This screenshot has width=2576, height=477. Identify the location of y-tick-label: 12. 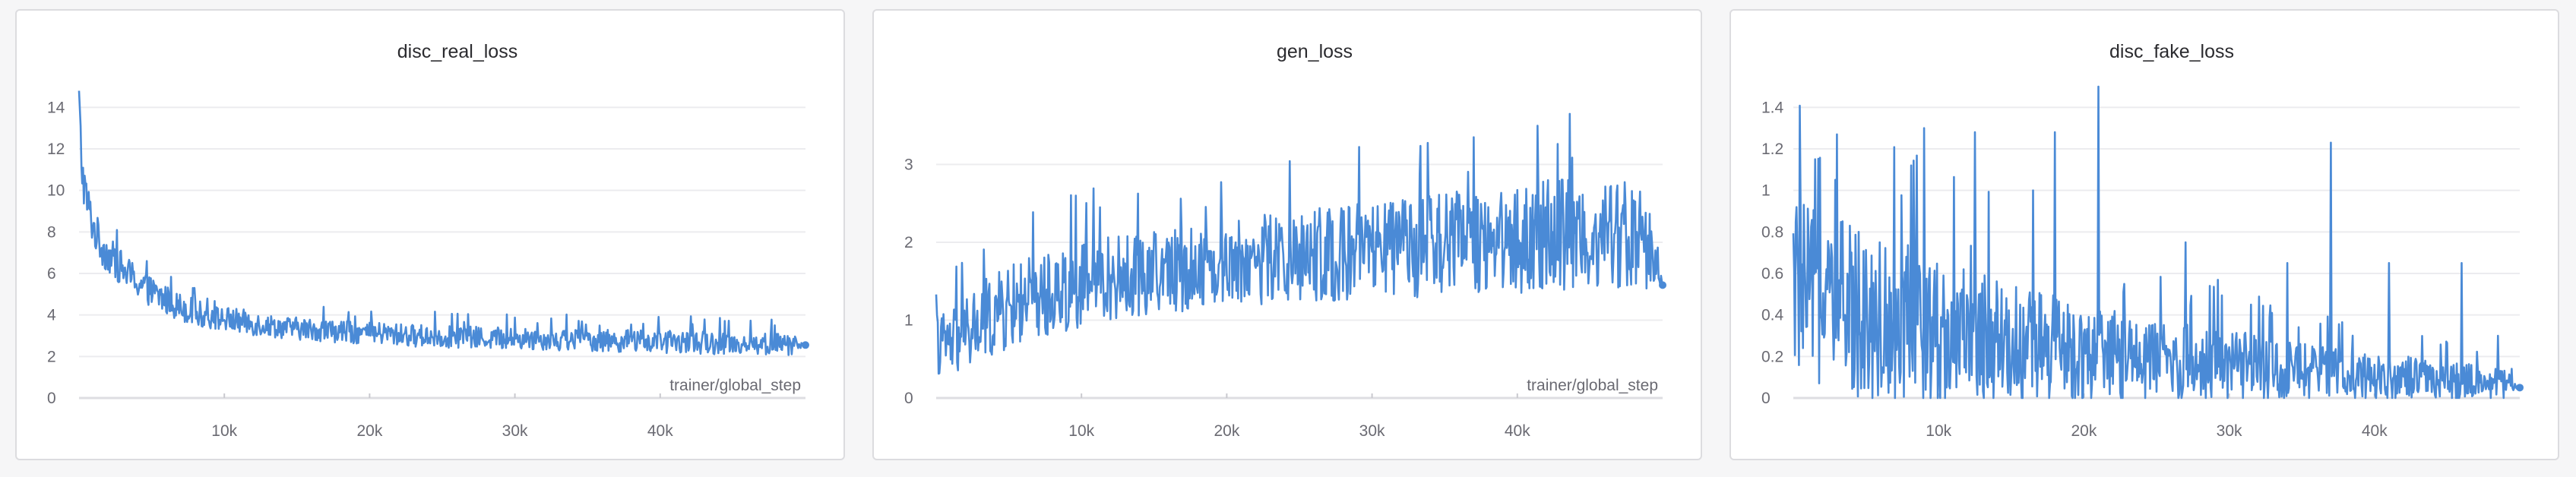
(56, 149).